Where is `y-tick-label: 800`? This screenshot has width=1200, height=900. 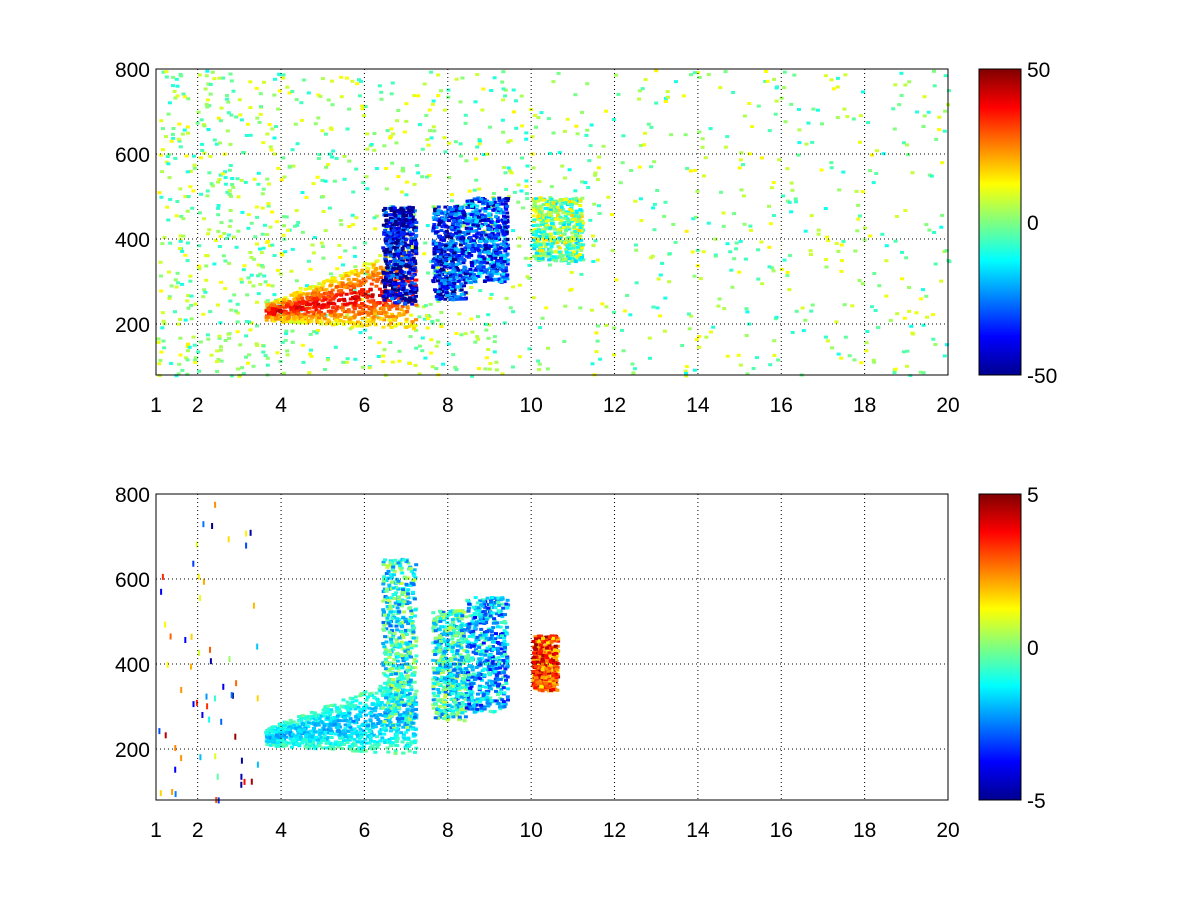 y-tick-label: 800 is located at coordinates (132, 70).